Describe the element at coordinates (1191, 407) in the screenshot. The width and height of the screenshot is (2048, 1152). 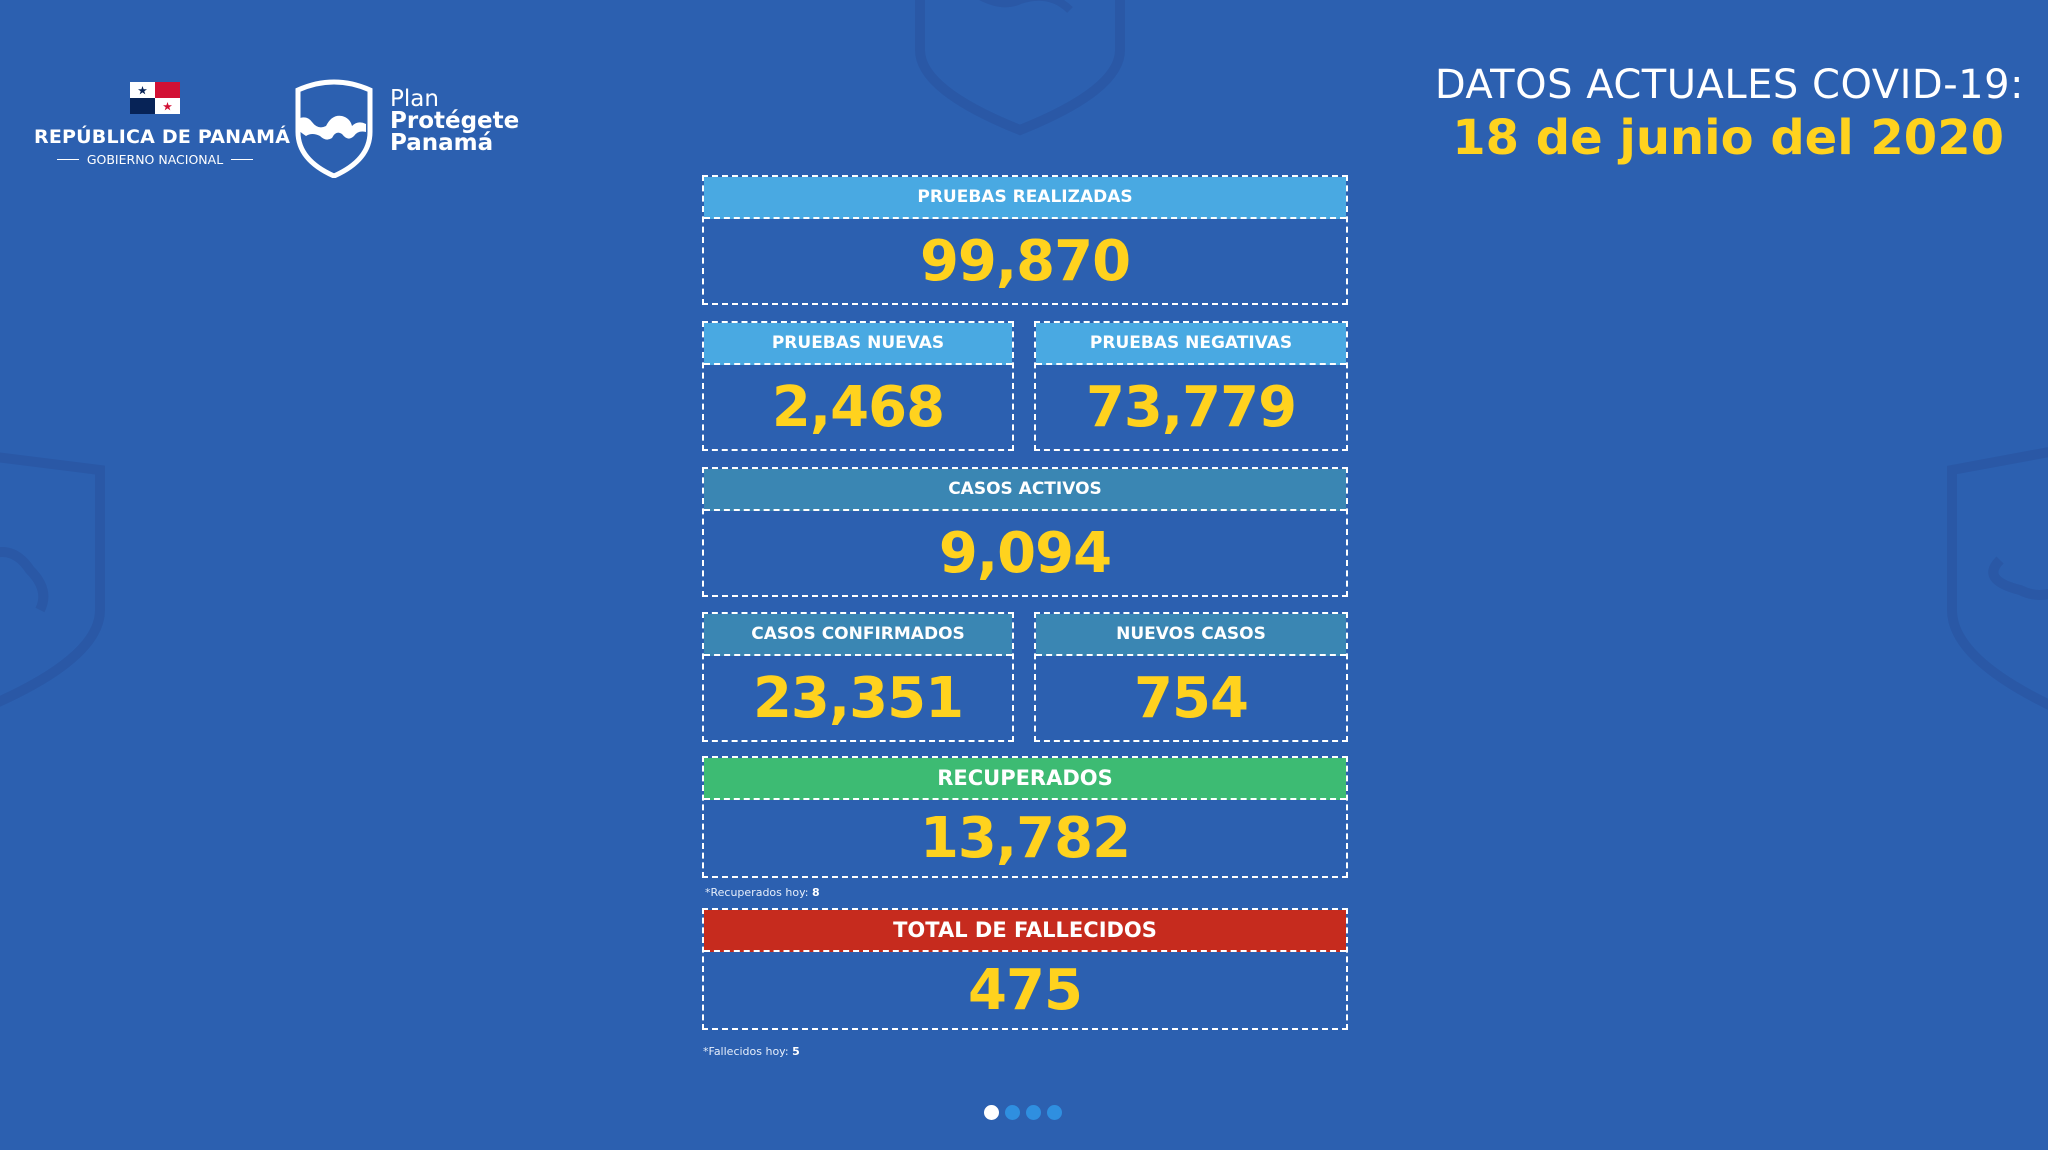
I see `card-value: 73,779` at that location.